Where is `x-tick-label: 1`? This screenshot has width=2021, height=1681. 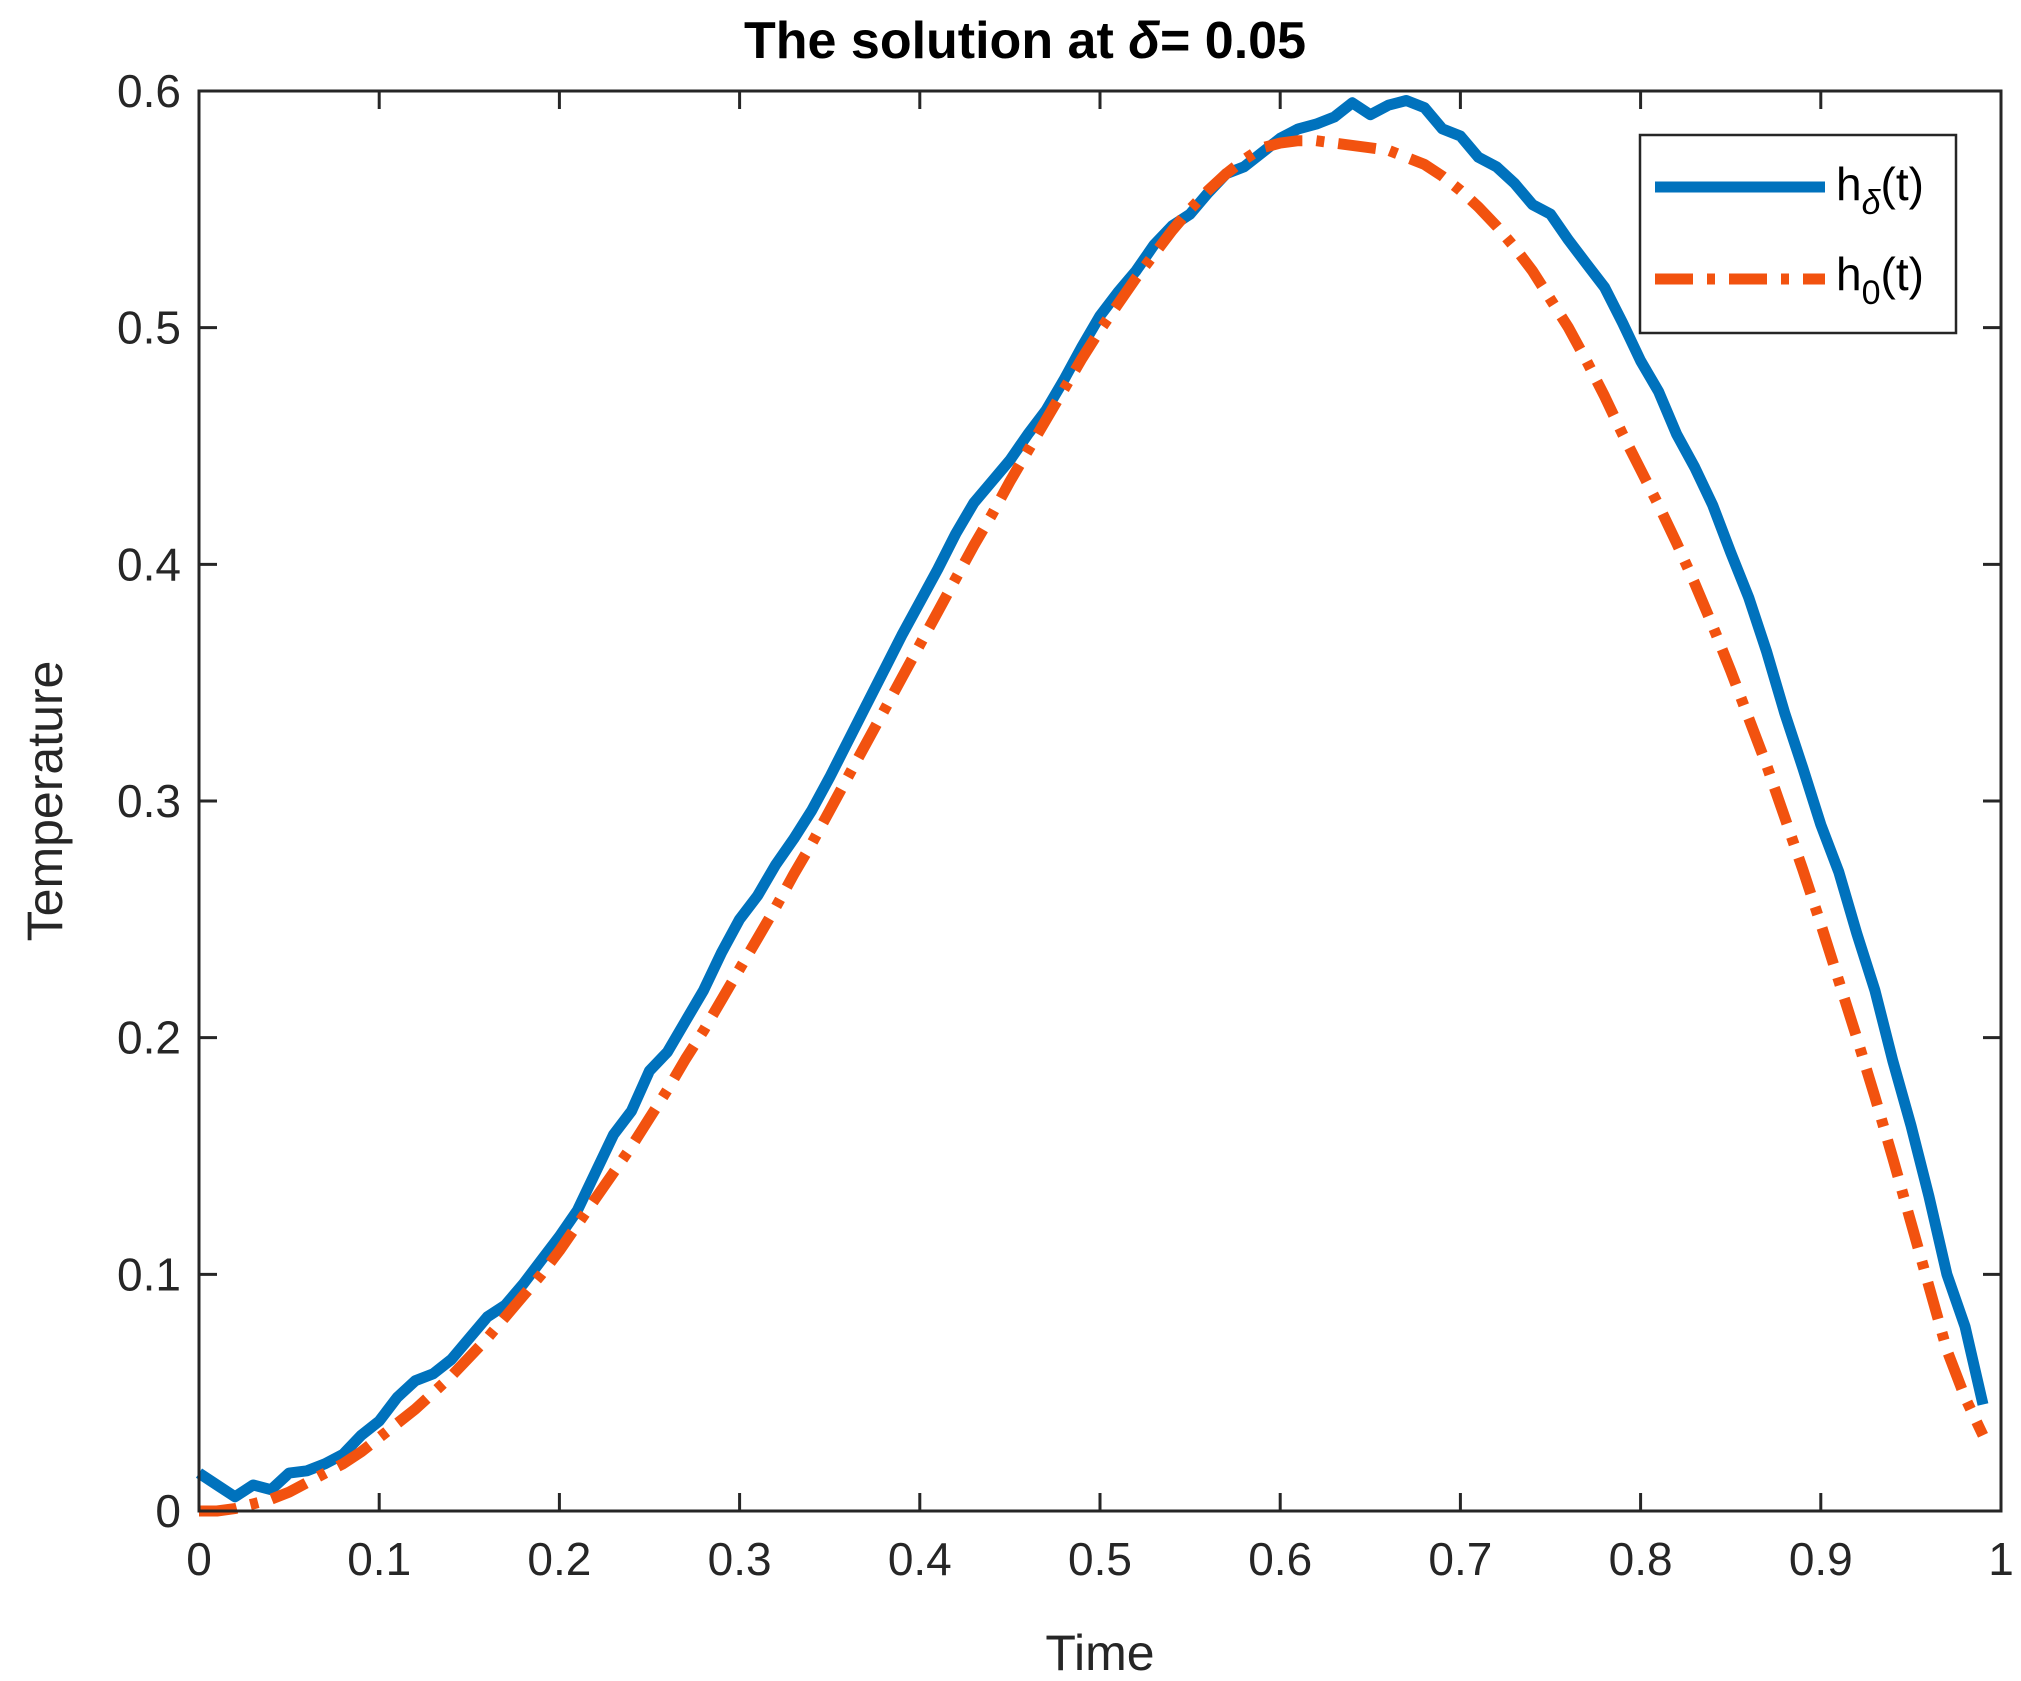 x-tick-label: 1 is located at coordinates (2001, 1559).